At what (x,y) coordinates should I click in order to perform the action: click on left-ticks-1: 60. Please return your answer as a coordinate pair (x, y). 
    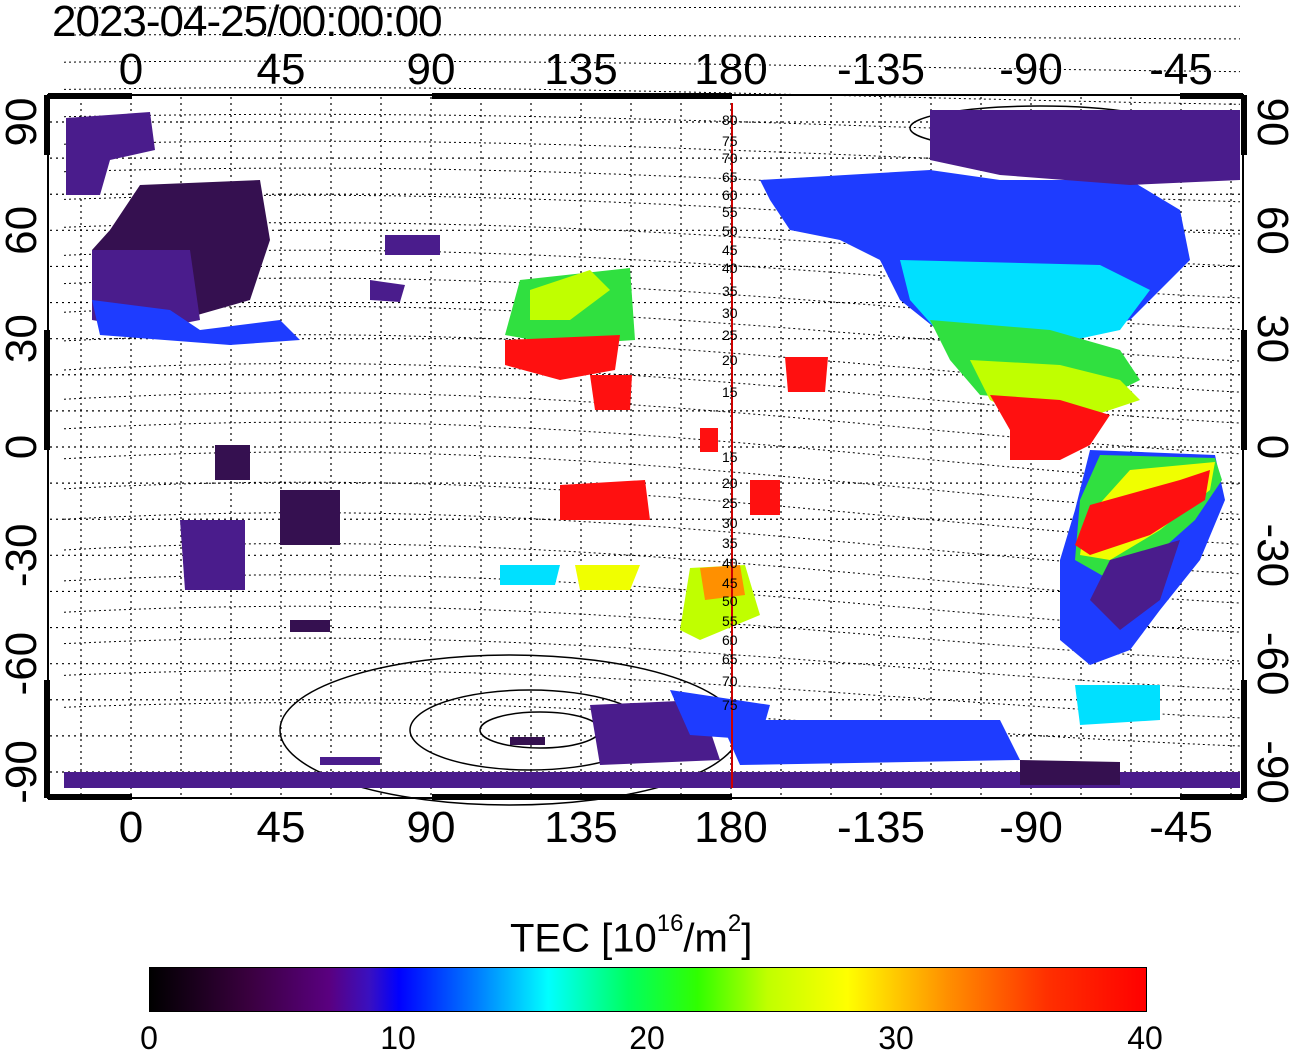
    Looking at the image, I should click on (23, 230).